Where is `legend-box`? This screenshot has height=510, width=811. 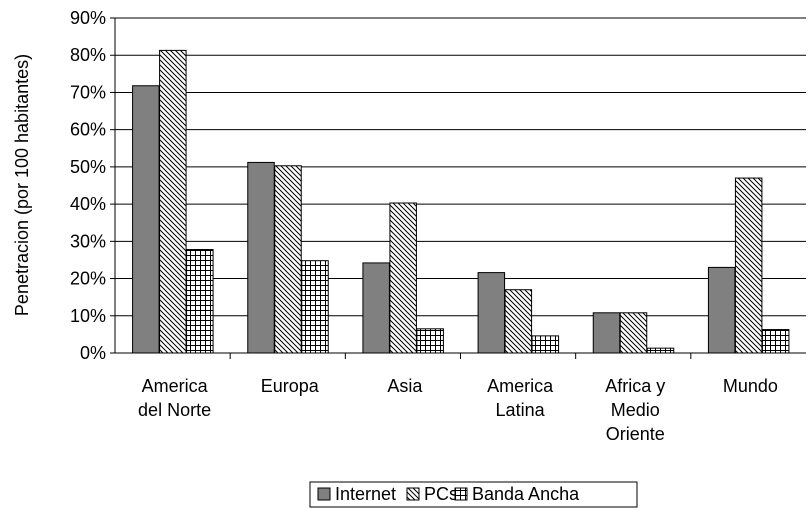
legend-box is located at coordinates (473, 494).